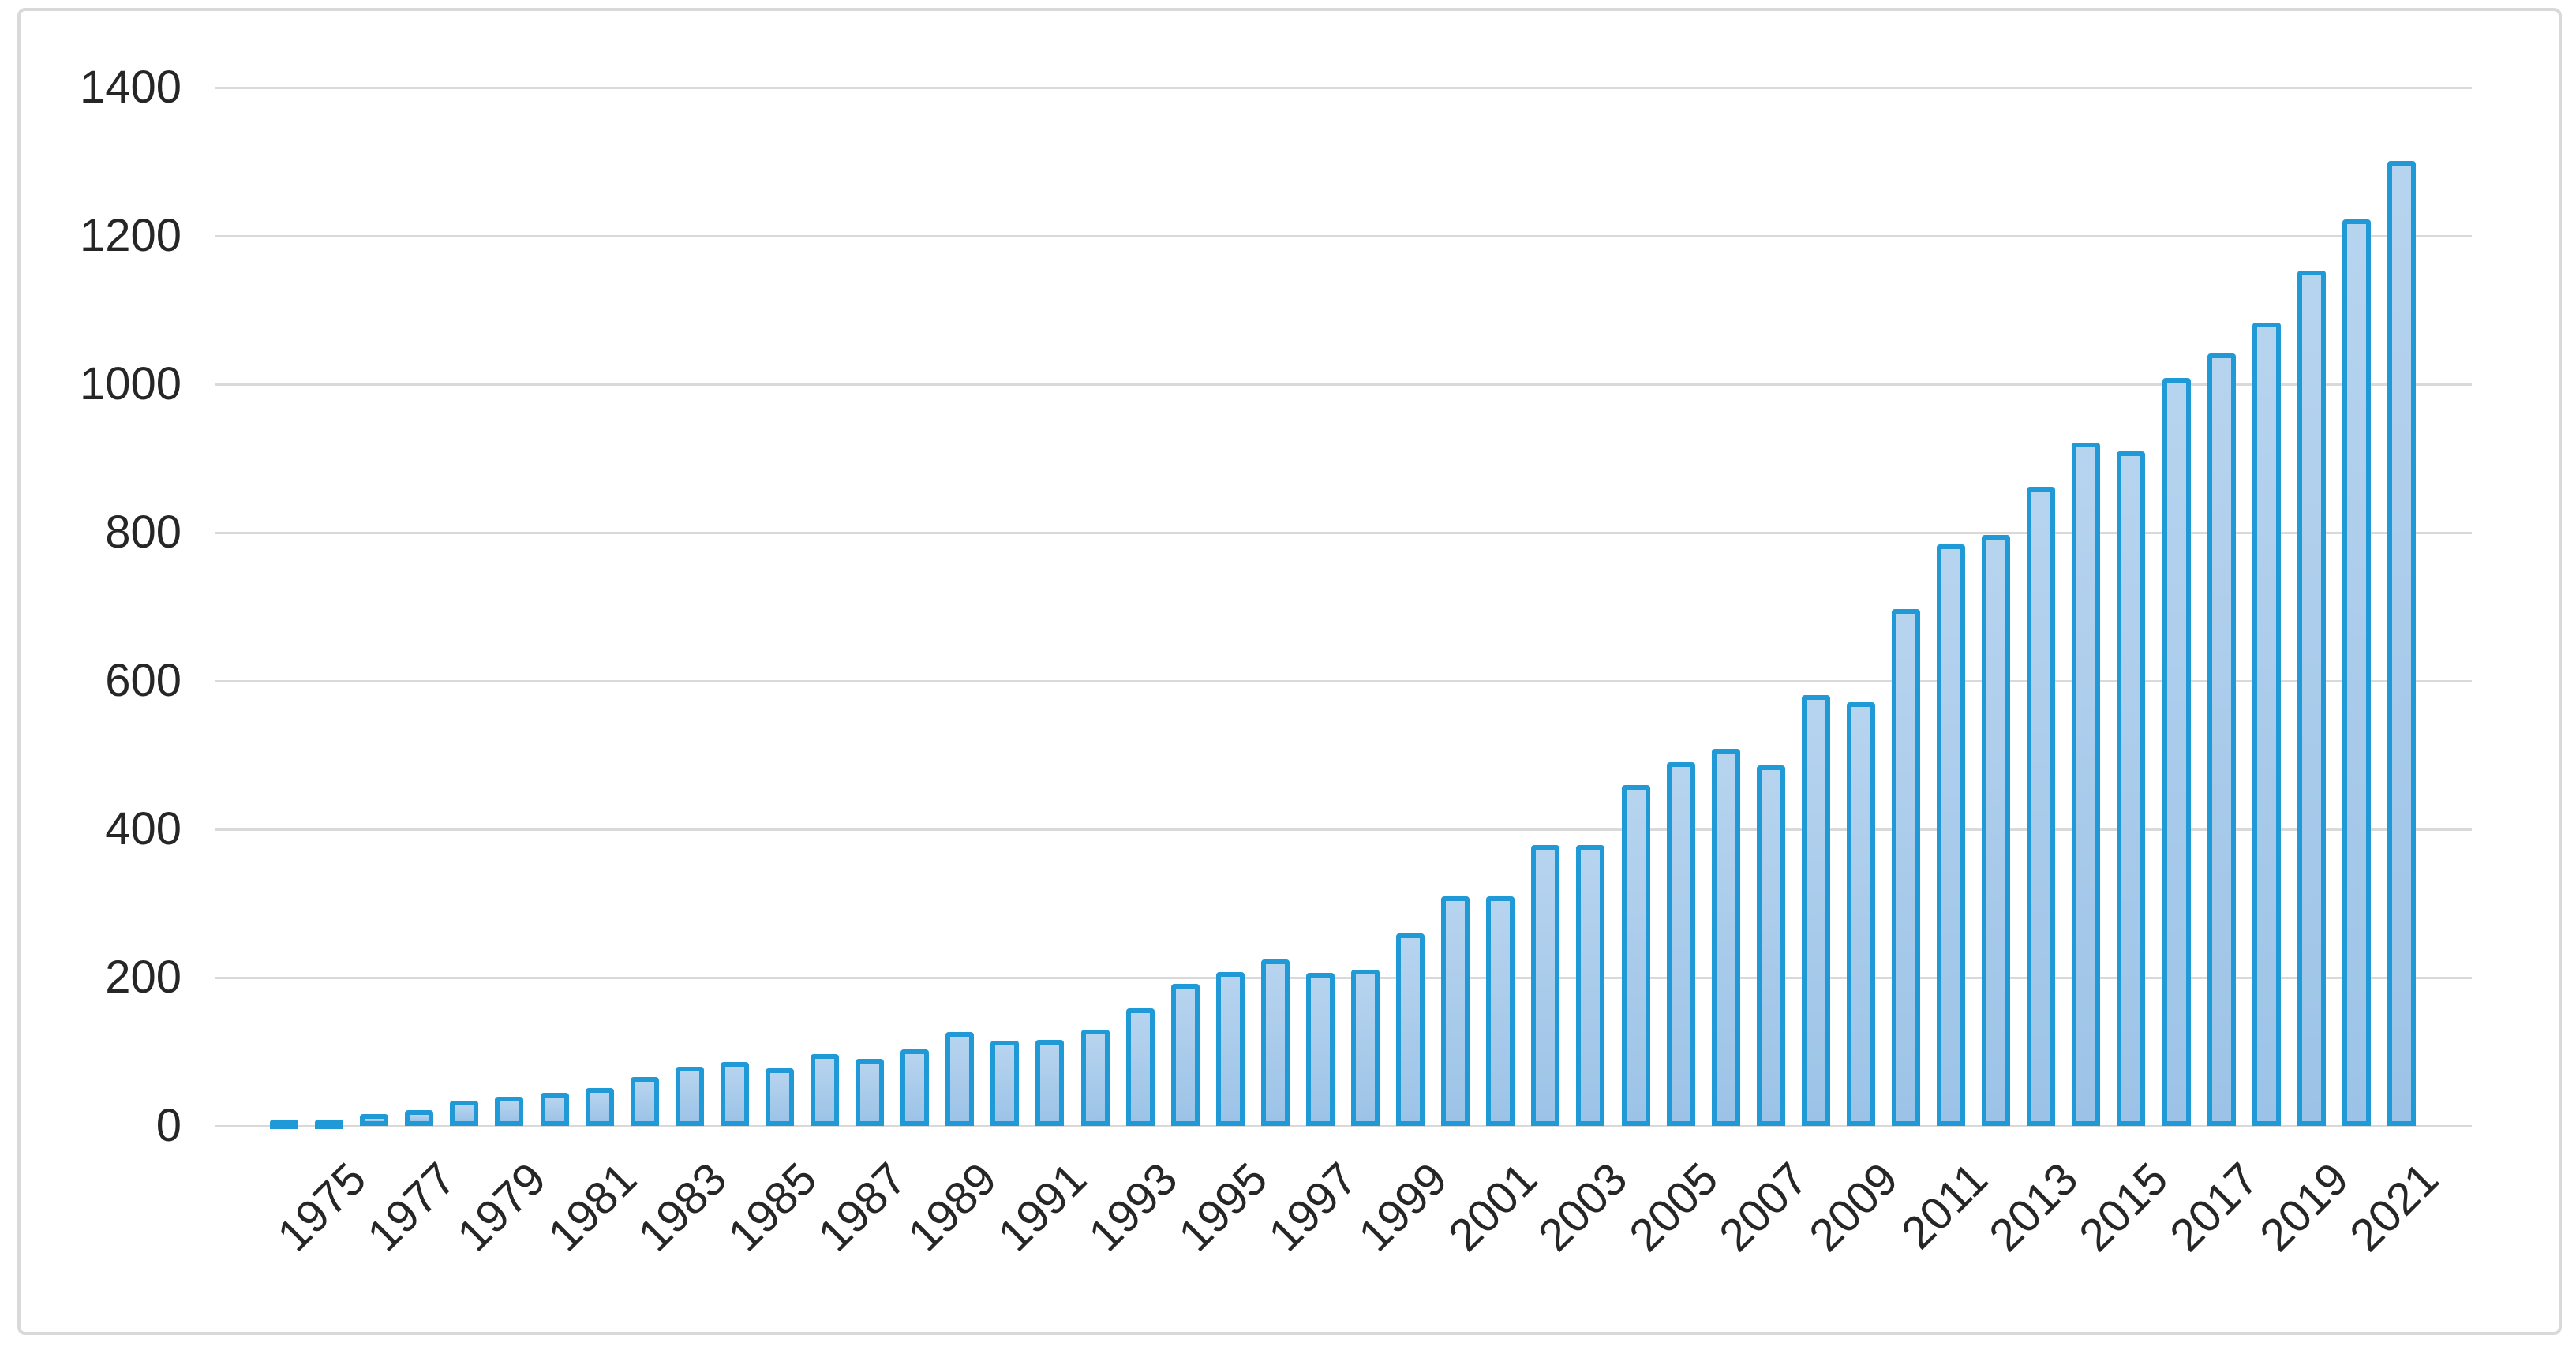  I want to click on bar-1977, so click(419, 1118).